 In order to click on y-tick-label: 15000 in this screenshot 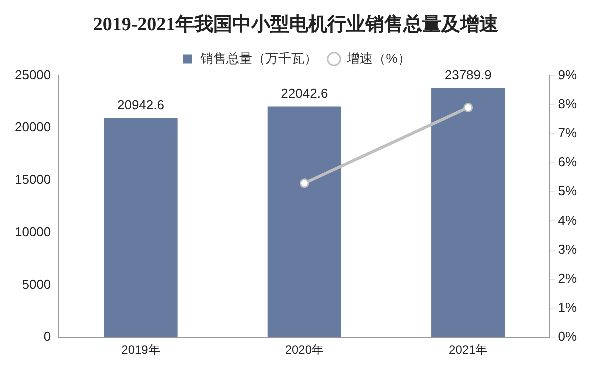, I will do `click(33, 180)`.